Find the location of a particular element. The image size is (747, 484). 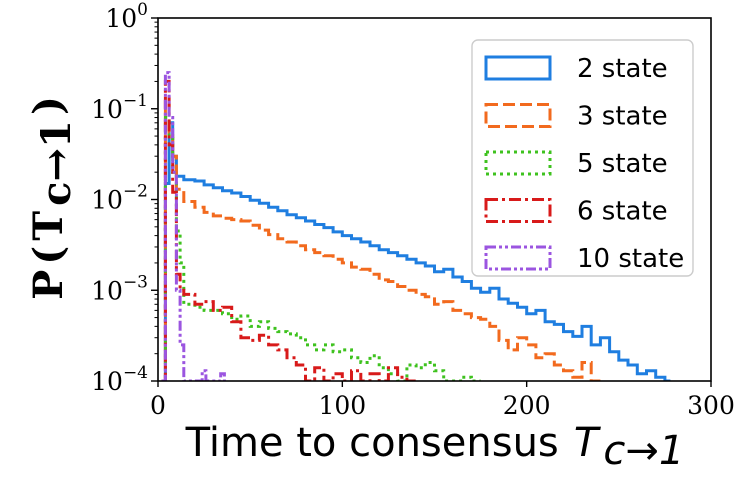

x-axis-label: Time to consensus T c→1 is located at coordinates (435, 447).